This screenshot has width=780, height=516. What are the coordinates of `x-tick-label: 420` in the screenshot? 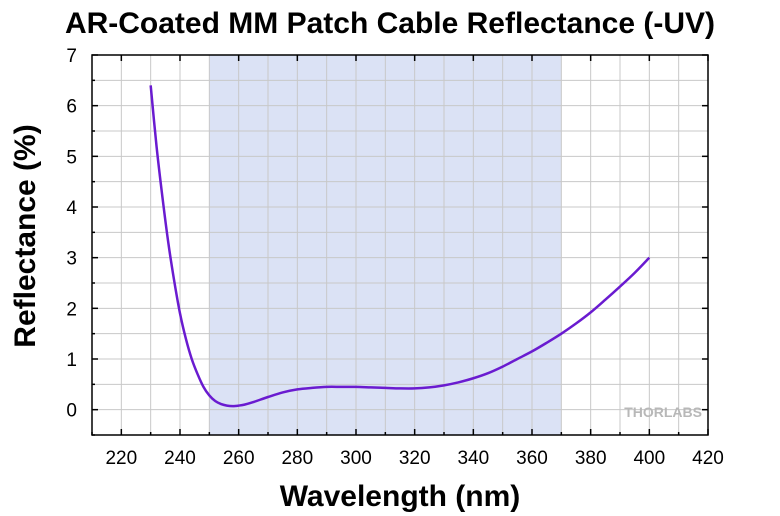 It's located at (708, 458).